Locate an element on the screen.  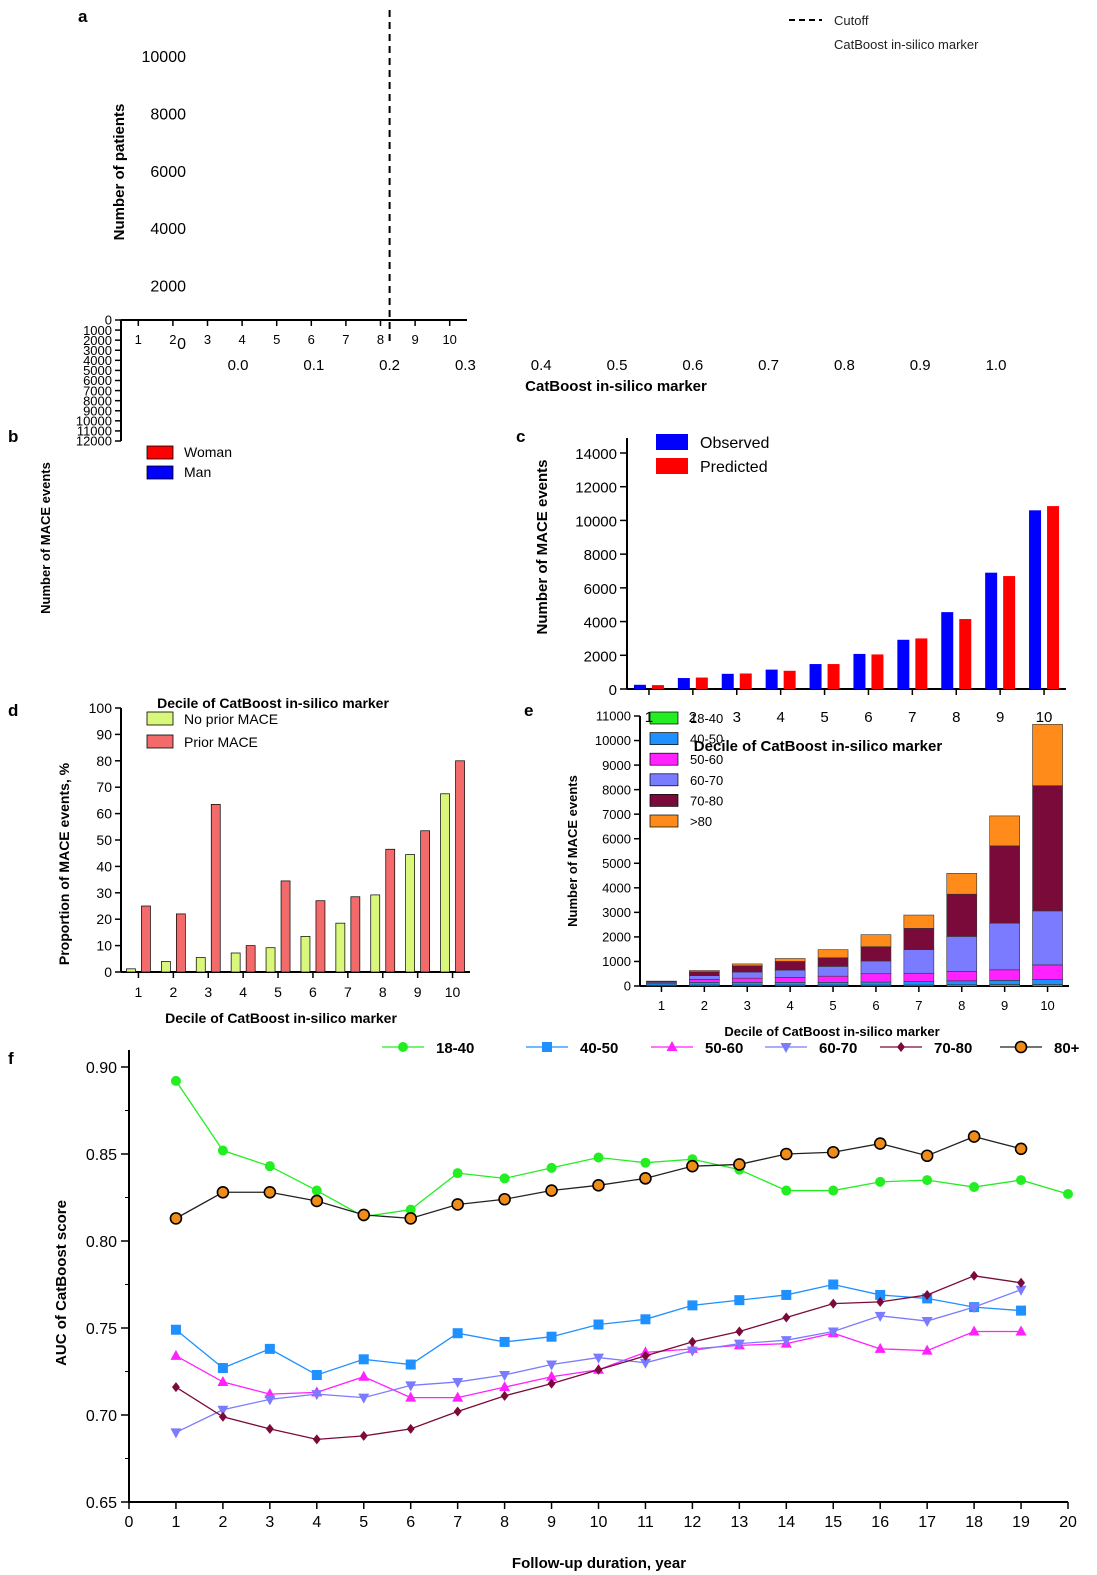
panel-d-y-tick-label: 20 is located at coordinates (104, 919).